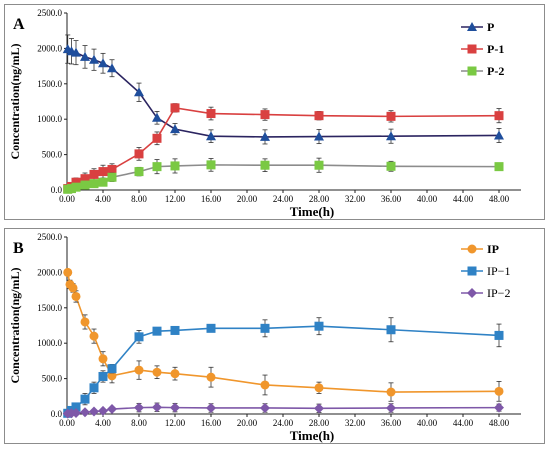  What do you see at coordinates (485, 271) in the screenshot?
I see `legend-item: IP−1` at bounding box center [485, 271].